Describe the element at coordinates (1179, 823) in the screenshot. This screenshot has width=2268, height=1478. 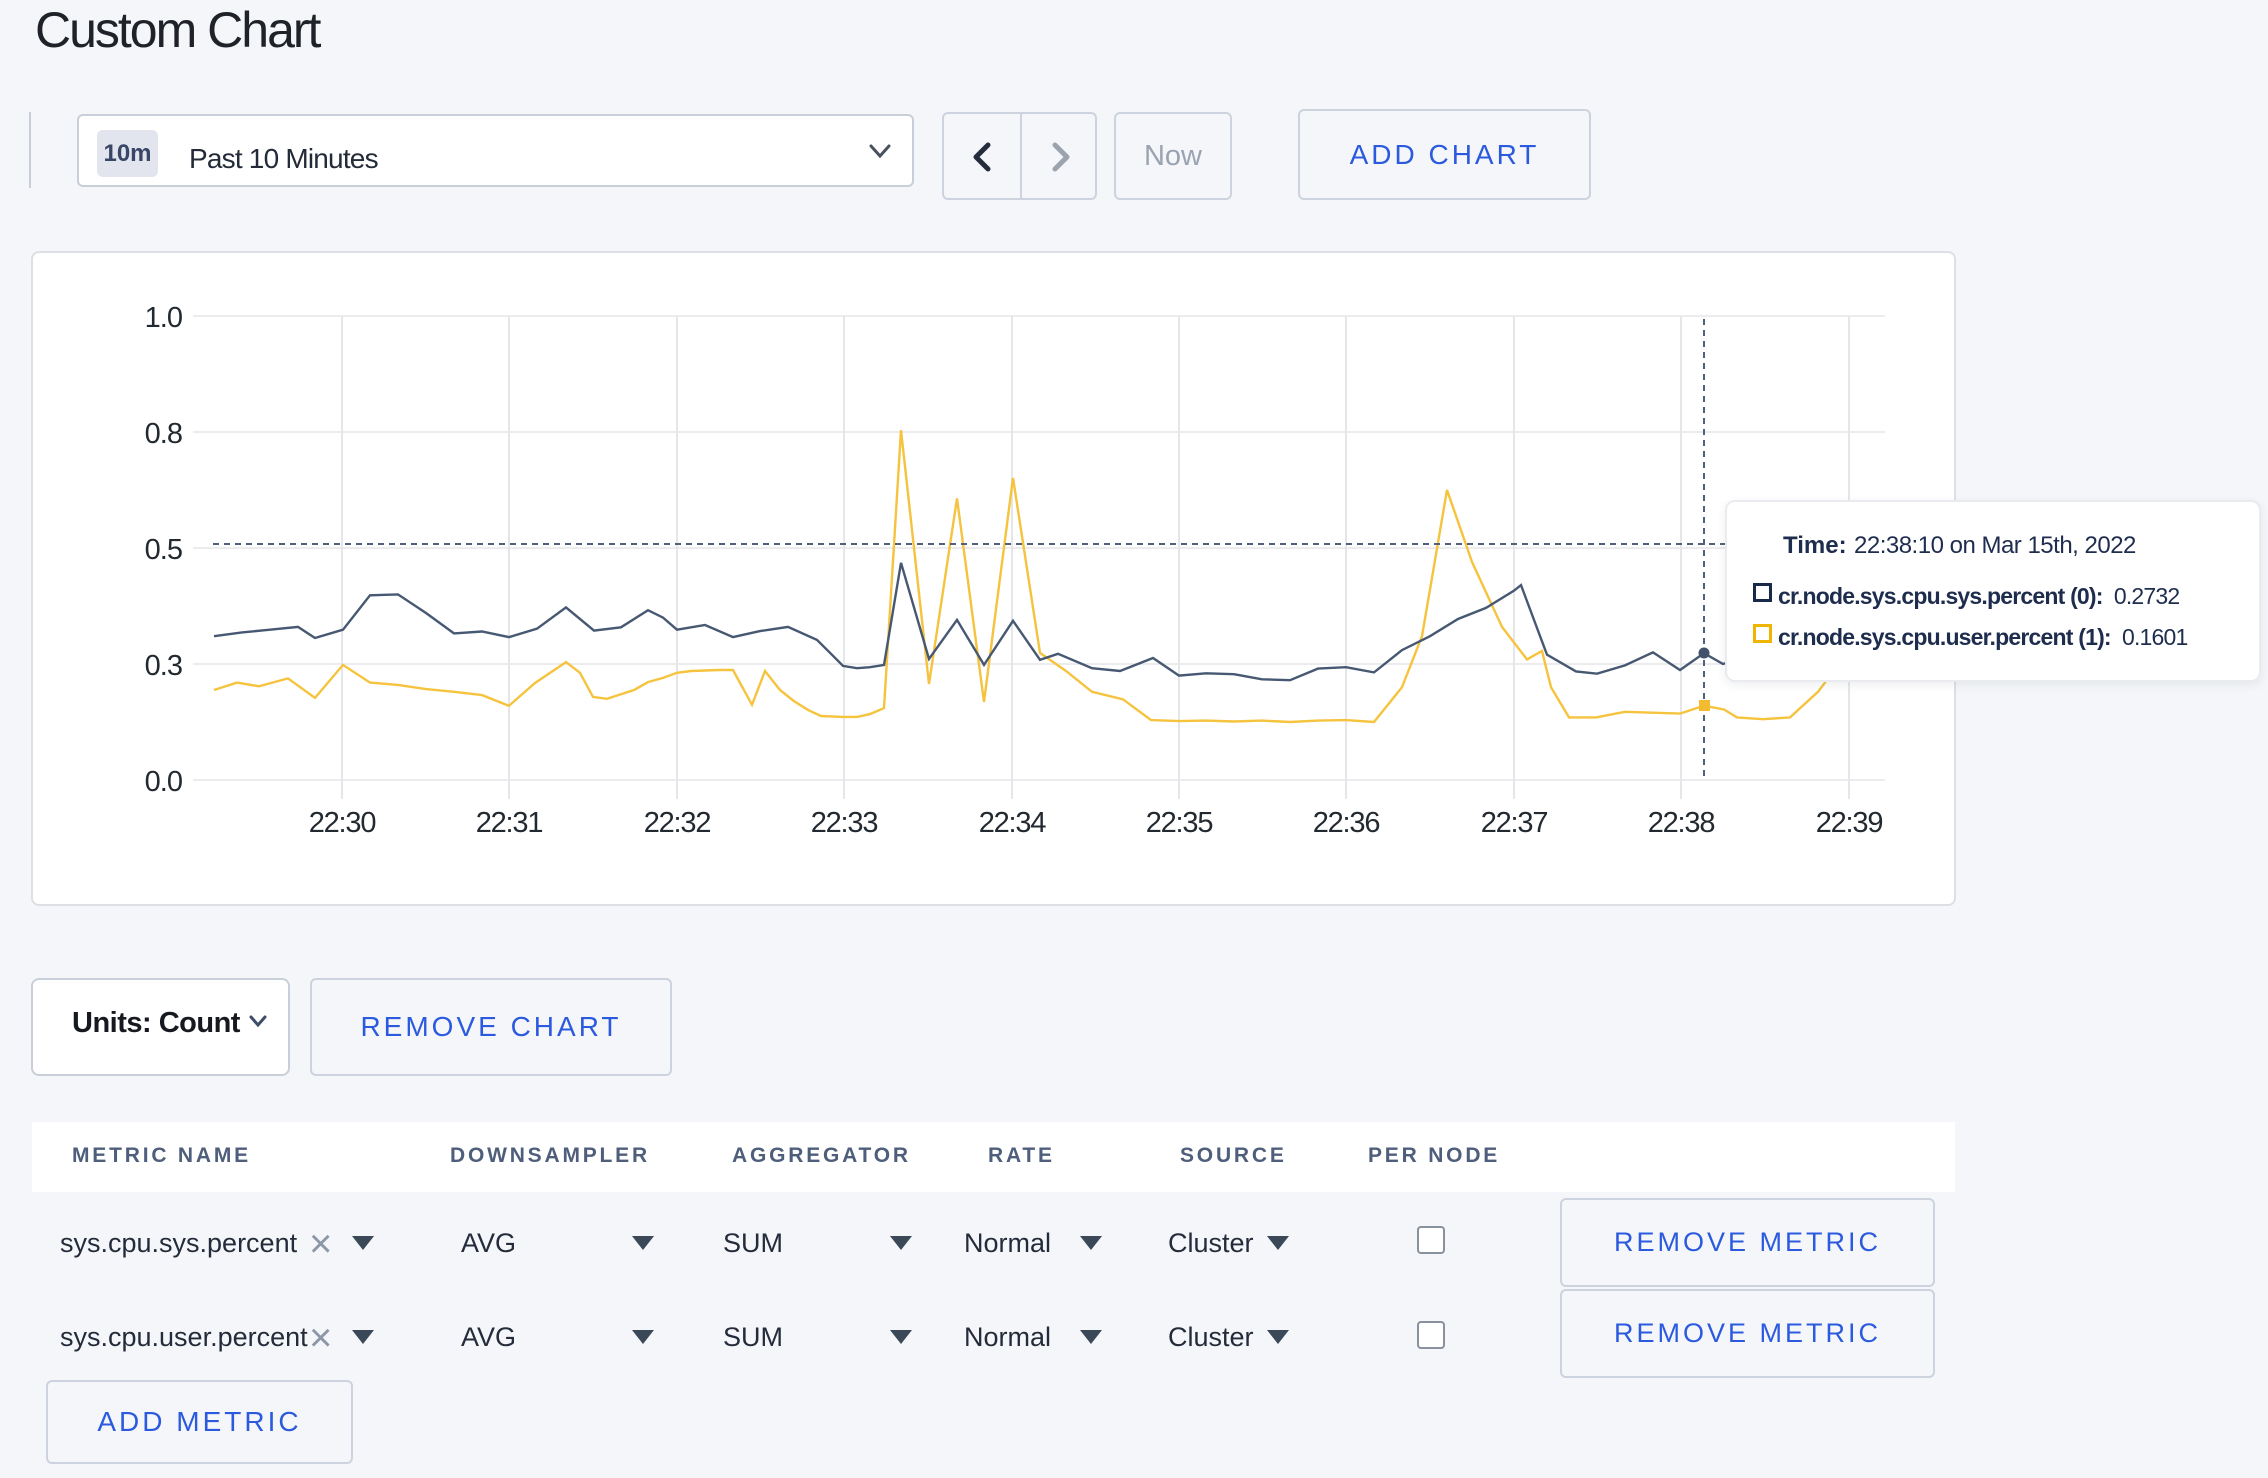
I see `svg-text: 22:35` at that location.